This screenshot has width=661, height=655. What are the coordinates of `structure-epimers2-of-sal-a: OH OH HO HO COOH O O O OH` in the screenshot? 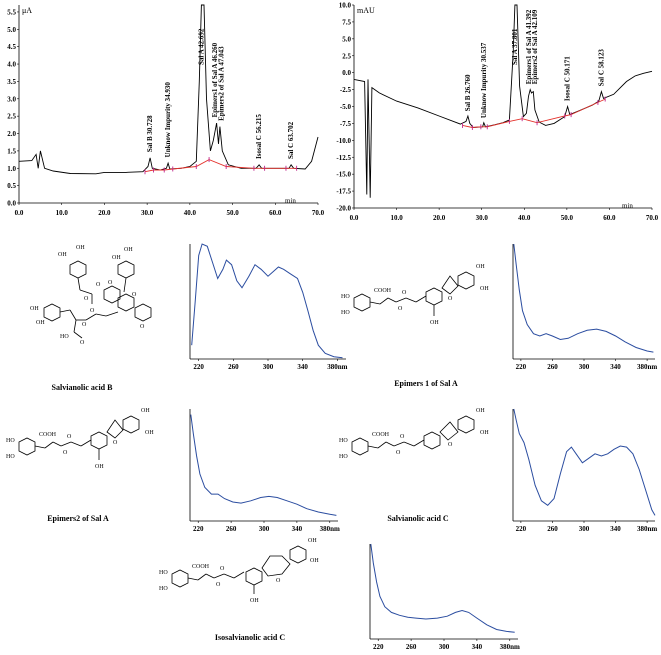 It's located at (80, 439).